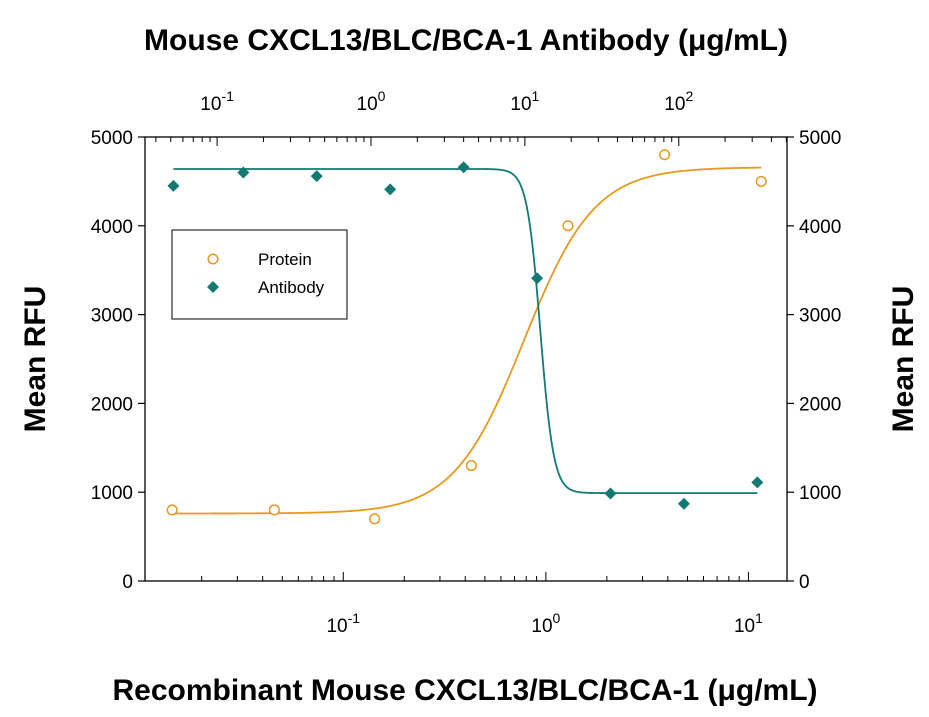 The width and height of the screenshot is (929, 717). I want to click on legend-box, so click(259, 274).